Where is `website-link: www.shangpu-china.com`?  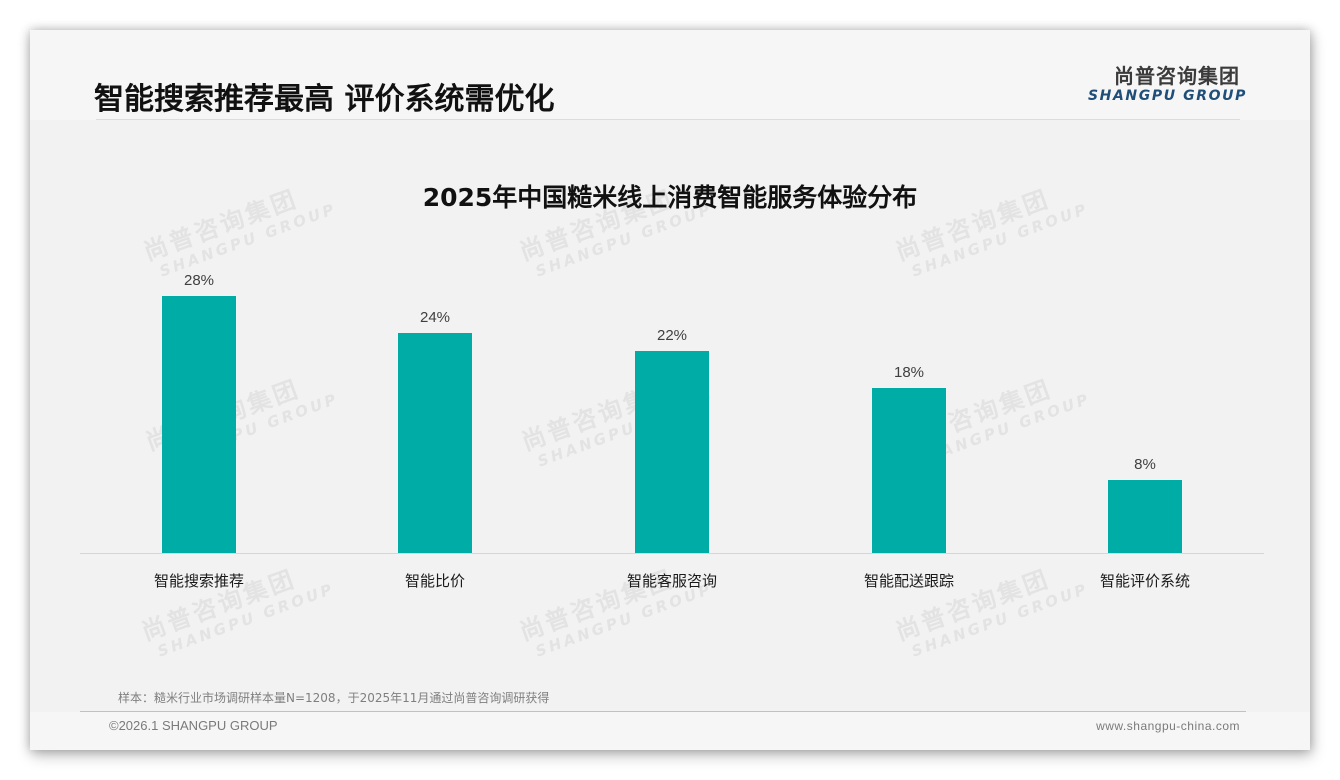 website-link: www.shangpu-china.com is located at coordinates (1168, 726).